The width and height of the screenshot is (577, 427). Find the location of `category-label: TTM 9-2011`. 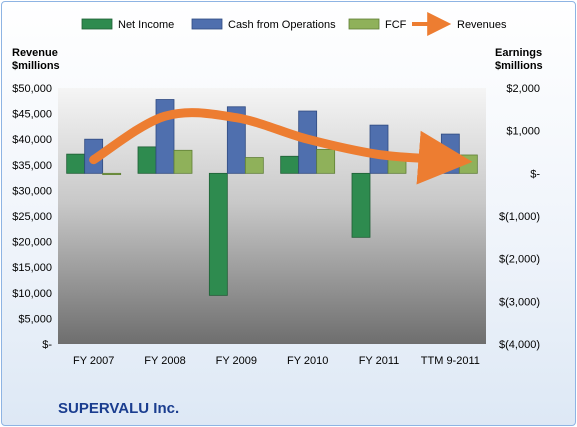

category-label: TTM 9-2011 is located at coordinates (450, 361).